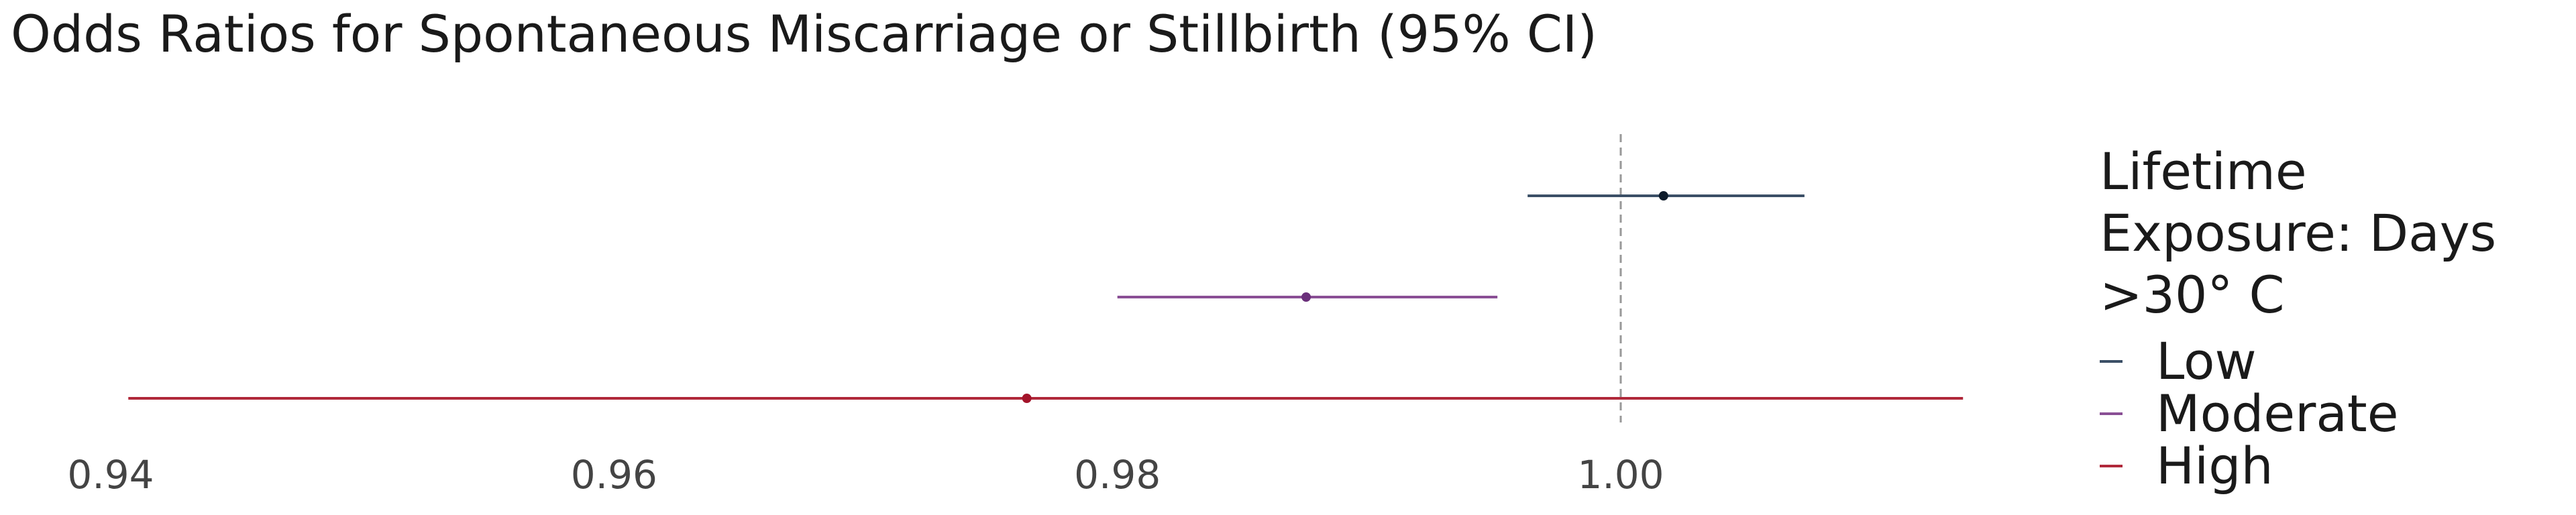 This screenshot has height=515, width=2576. What do you see at coordinates (2298, 233) in the screenshot?
I see `legend-title: Lifetime Exposure: Days >30° C` at bounding box center [2298, 233].